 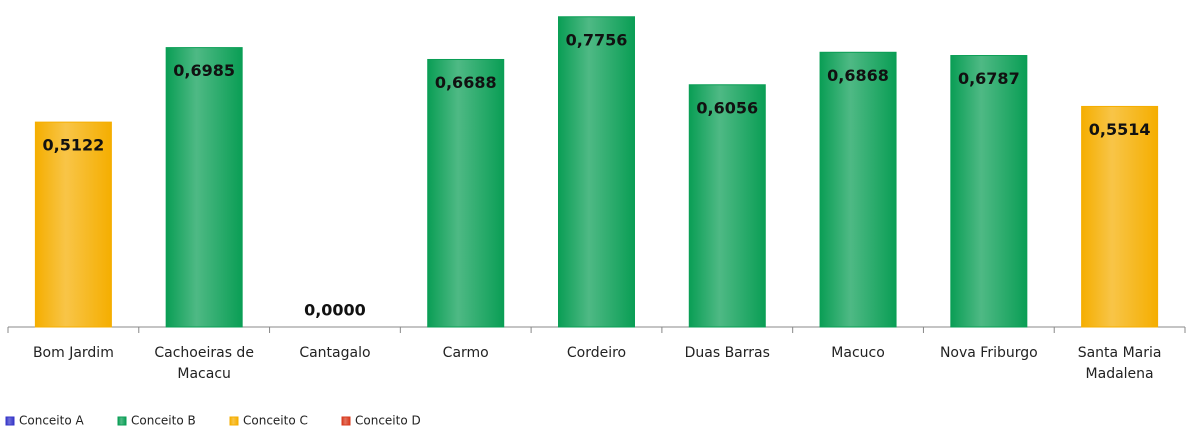 I want to click on x-tick-label: Duas Barras, so click(x=727, y=353).